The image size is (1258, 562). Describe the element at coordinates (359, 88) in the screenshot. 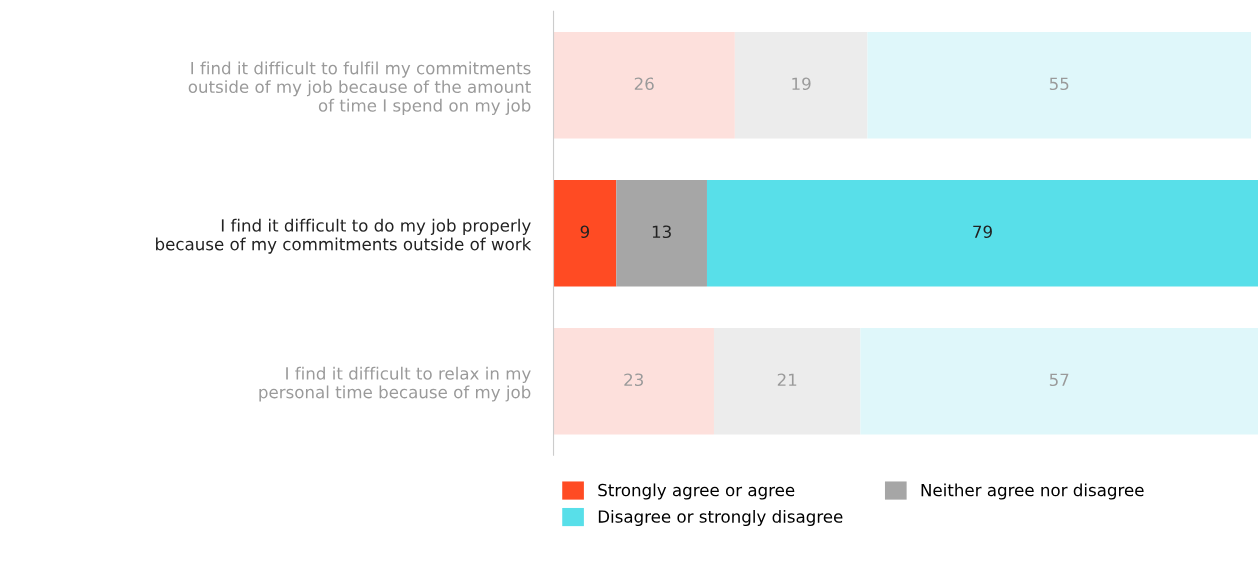

I see `y-tick-label: I find it difficult to fulfil my commitments outside of my job because of the amount of time I spend on my job` at that location.